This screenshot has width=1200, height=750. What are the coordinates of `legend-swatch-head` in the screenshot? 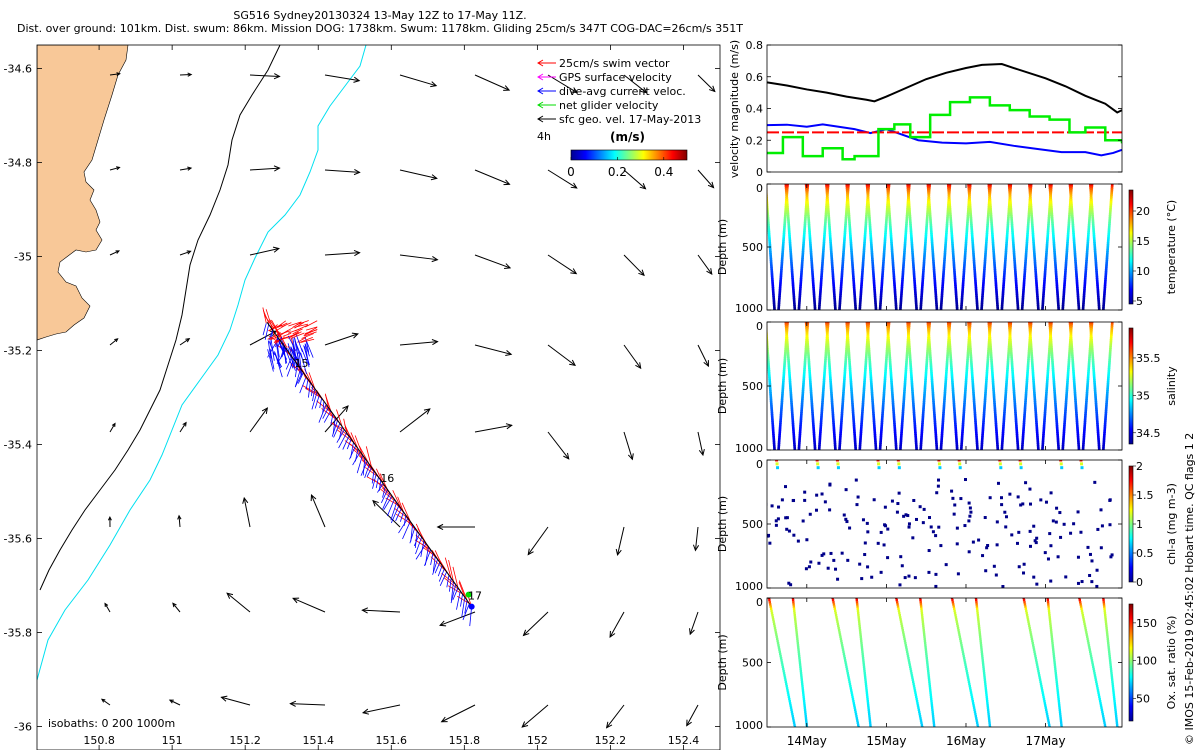 It's located at (540, 105).